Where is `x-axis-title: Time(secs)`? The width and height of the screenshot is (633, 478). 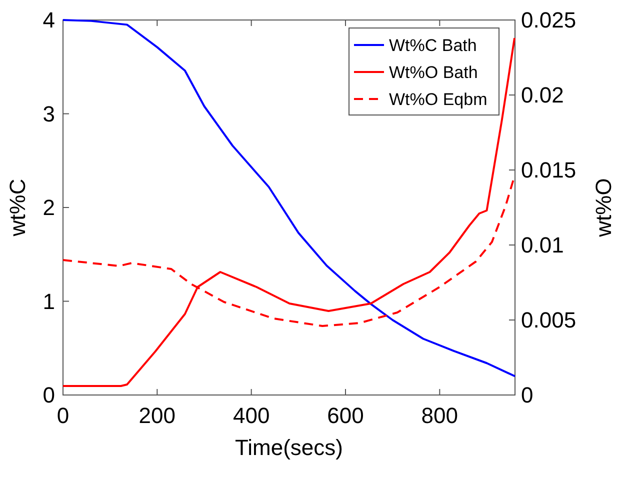
x-axis-title: Time(secs) is located at coordinates (289, 447).